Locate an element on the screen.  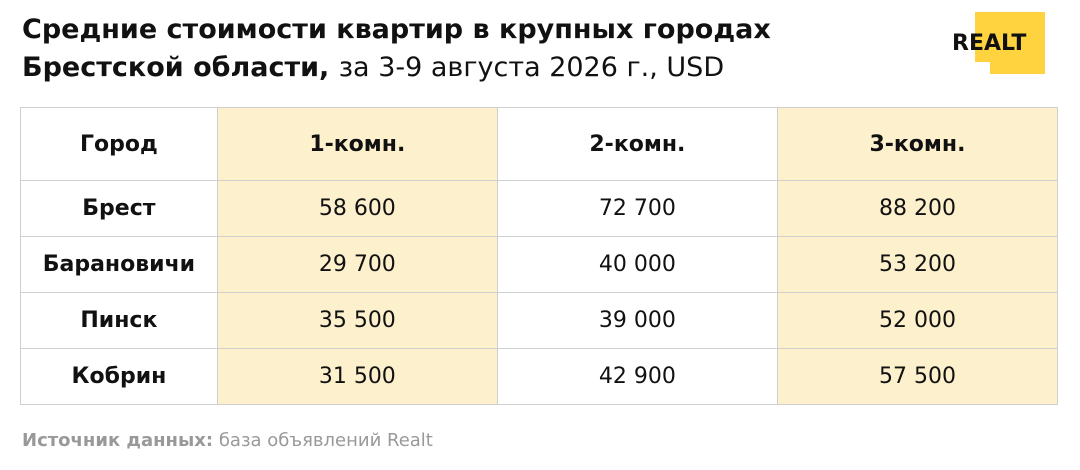
price-cell: 53 200 is located at coordinates (917, 264).